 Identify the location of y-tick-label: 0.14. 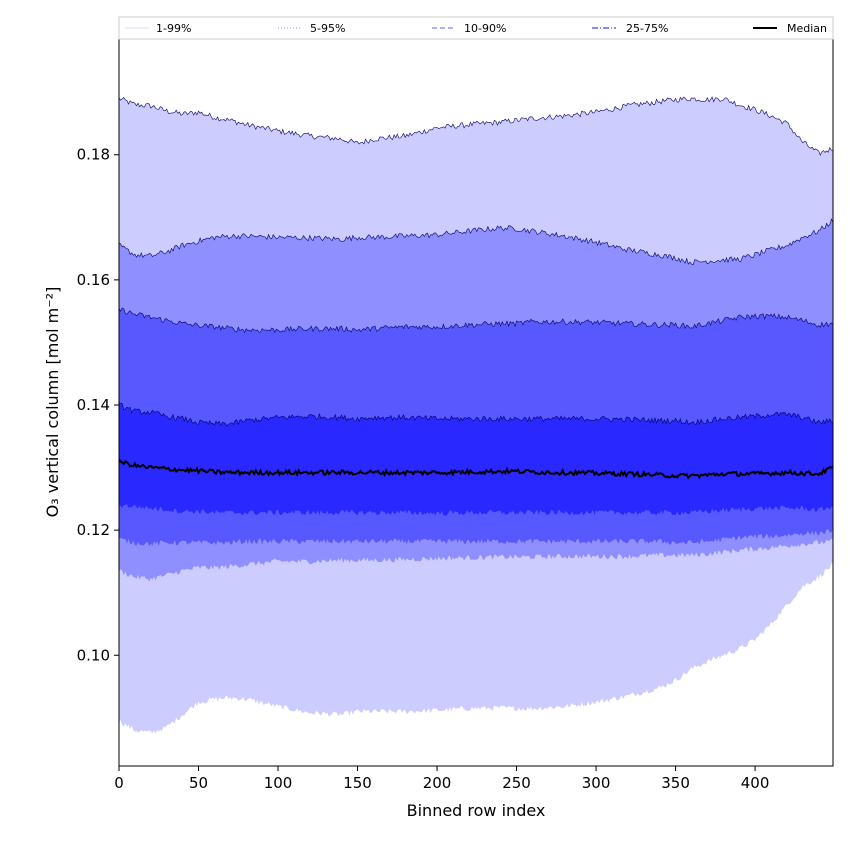
(93, 405).